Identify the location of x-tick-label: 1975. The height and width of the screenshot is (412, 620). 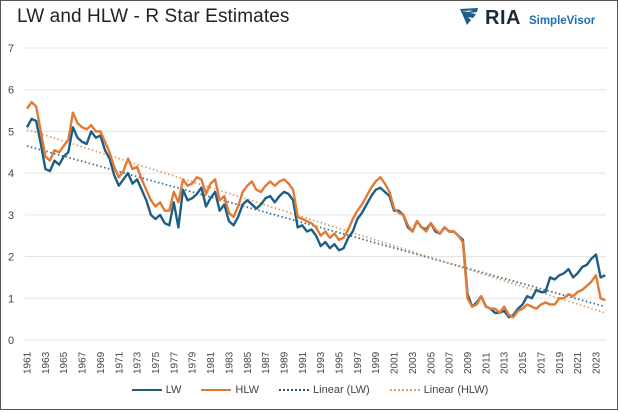
(156, 362).